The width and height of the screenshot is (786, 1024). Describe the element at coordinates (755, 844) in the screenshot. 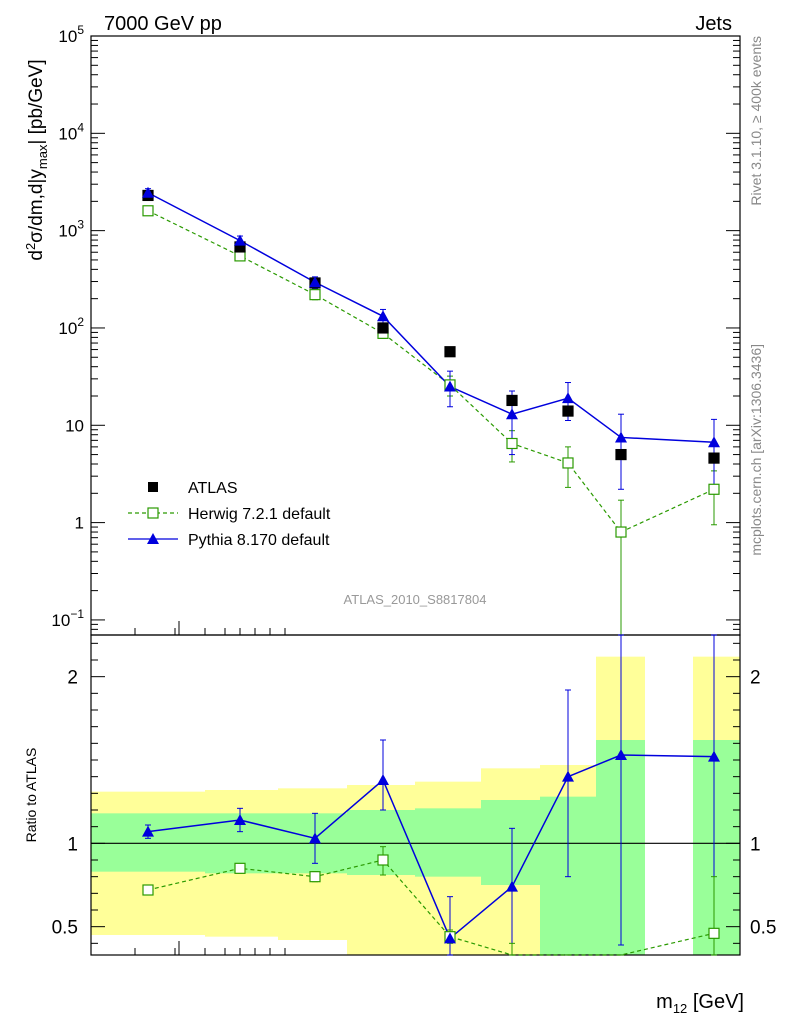

I see `ratio-y-tick-label-right: 1` at that location.